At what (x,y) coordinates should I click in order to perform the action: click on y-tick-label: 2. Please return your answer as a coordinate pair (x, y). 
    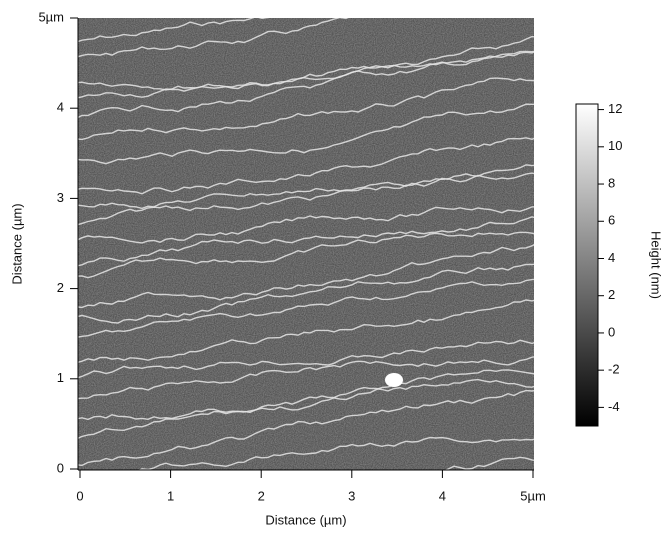
    Looking at the image, I should click on (60, 287).